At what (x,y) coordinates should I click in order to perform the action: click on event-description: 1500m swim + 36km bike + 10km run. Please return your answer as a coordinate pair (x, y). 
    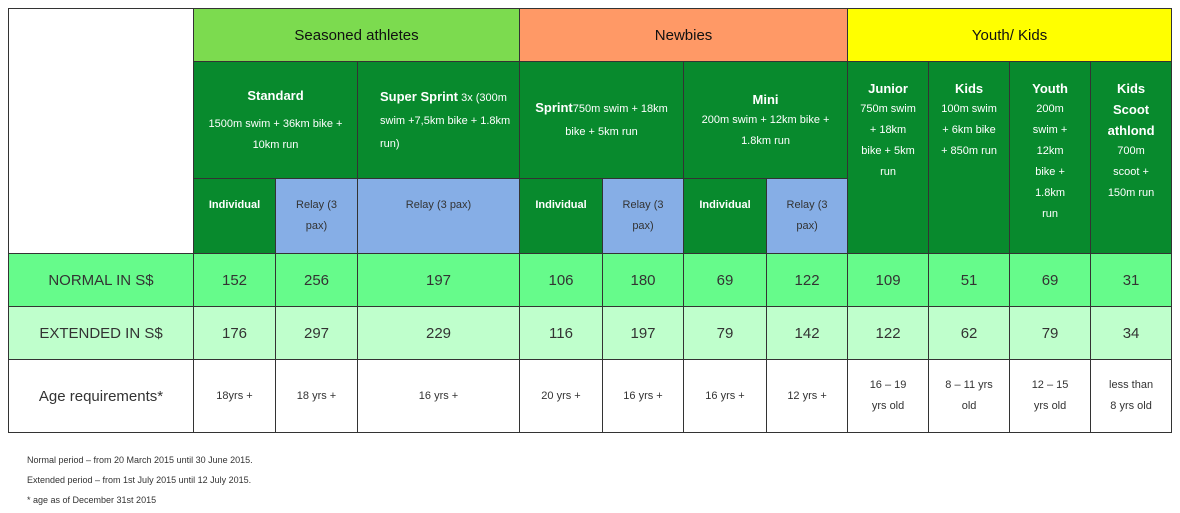
    Looking at the image, I should click on (275, 134).